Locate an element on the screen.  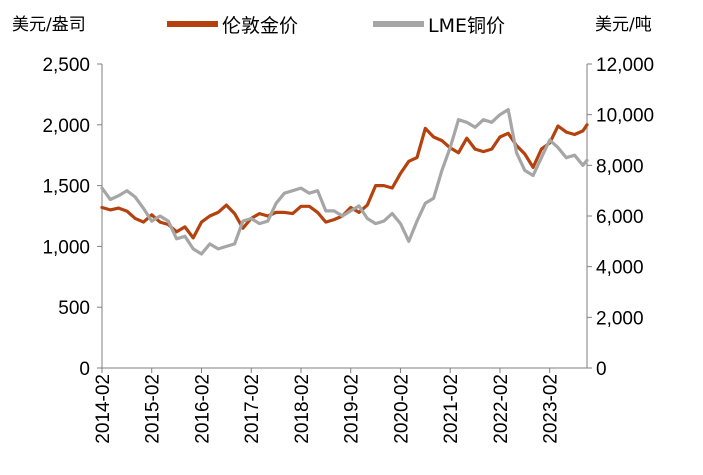
right-tick-label: 12,000 is located at coordinates (625, 65).